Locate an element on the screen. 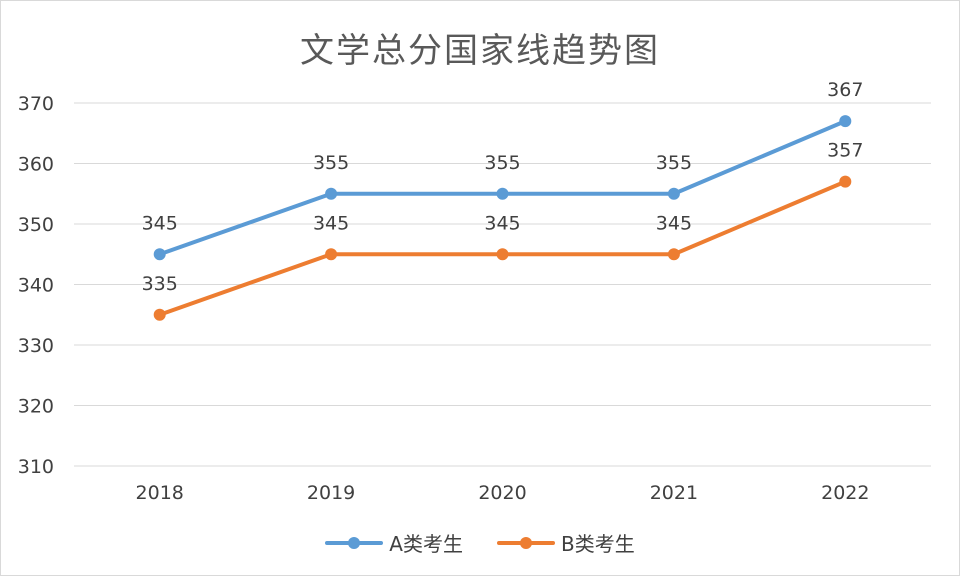 The width and height of the screenshot is (960, 576). legend-swatch-b is located at coordinates (525, 543).